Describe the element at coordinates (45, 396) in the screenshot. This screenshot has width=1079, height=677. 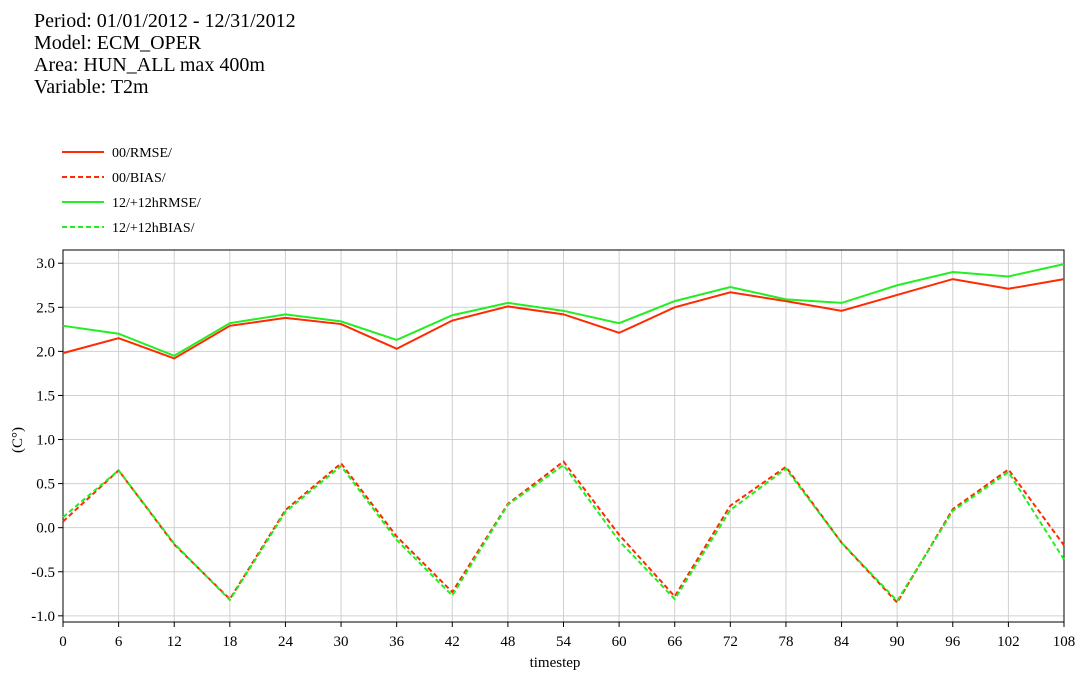
I see `y-tick-label: 1.5` at that location.